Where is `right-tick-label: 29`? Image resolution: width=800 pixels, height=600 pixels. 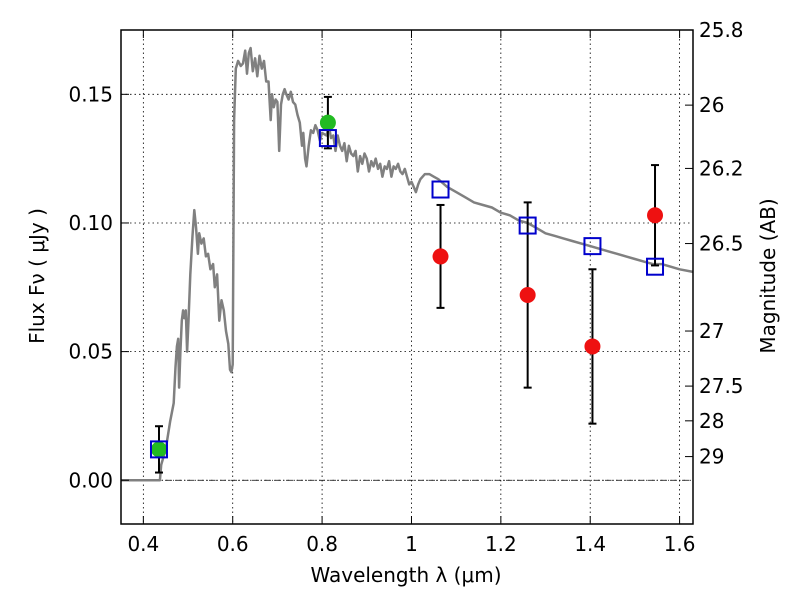
right-tick-label: 29 is located at coordinates (711, 457).